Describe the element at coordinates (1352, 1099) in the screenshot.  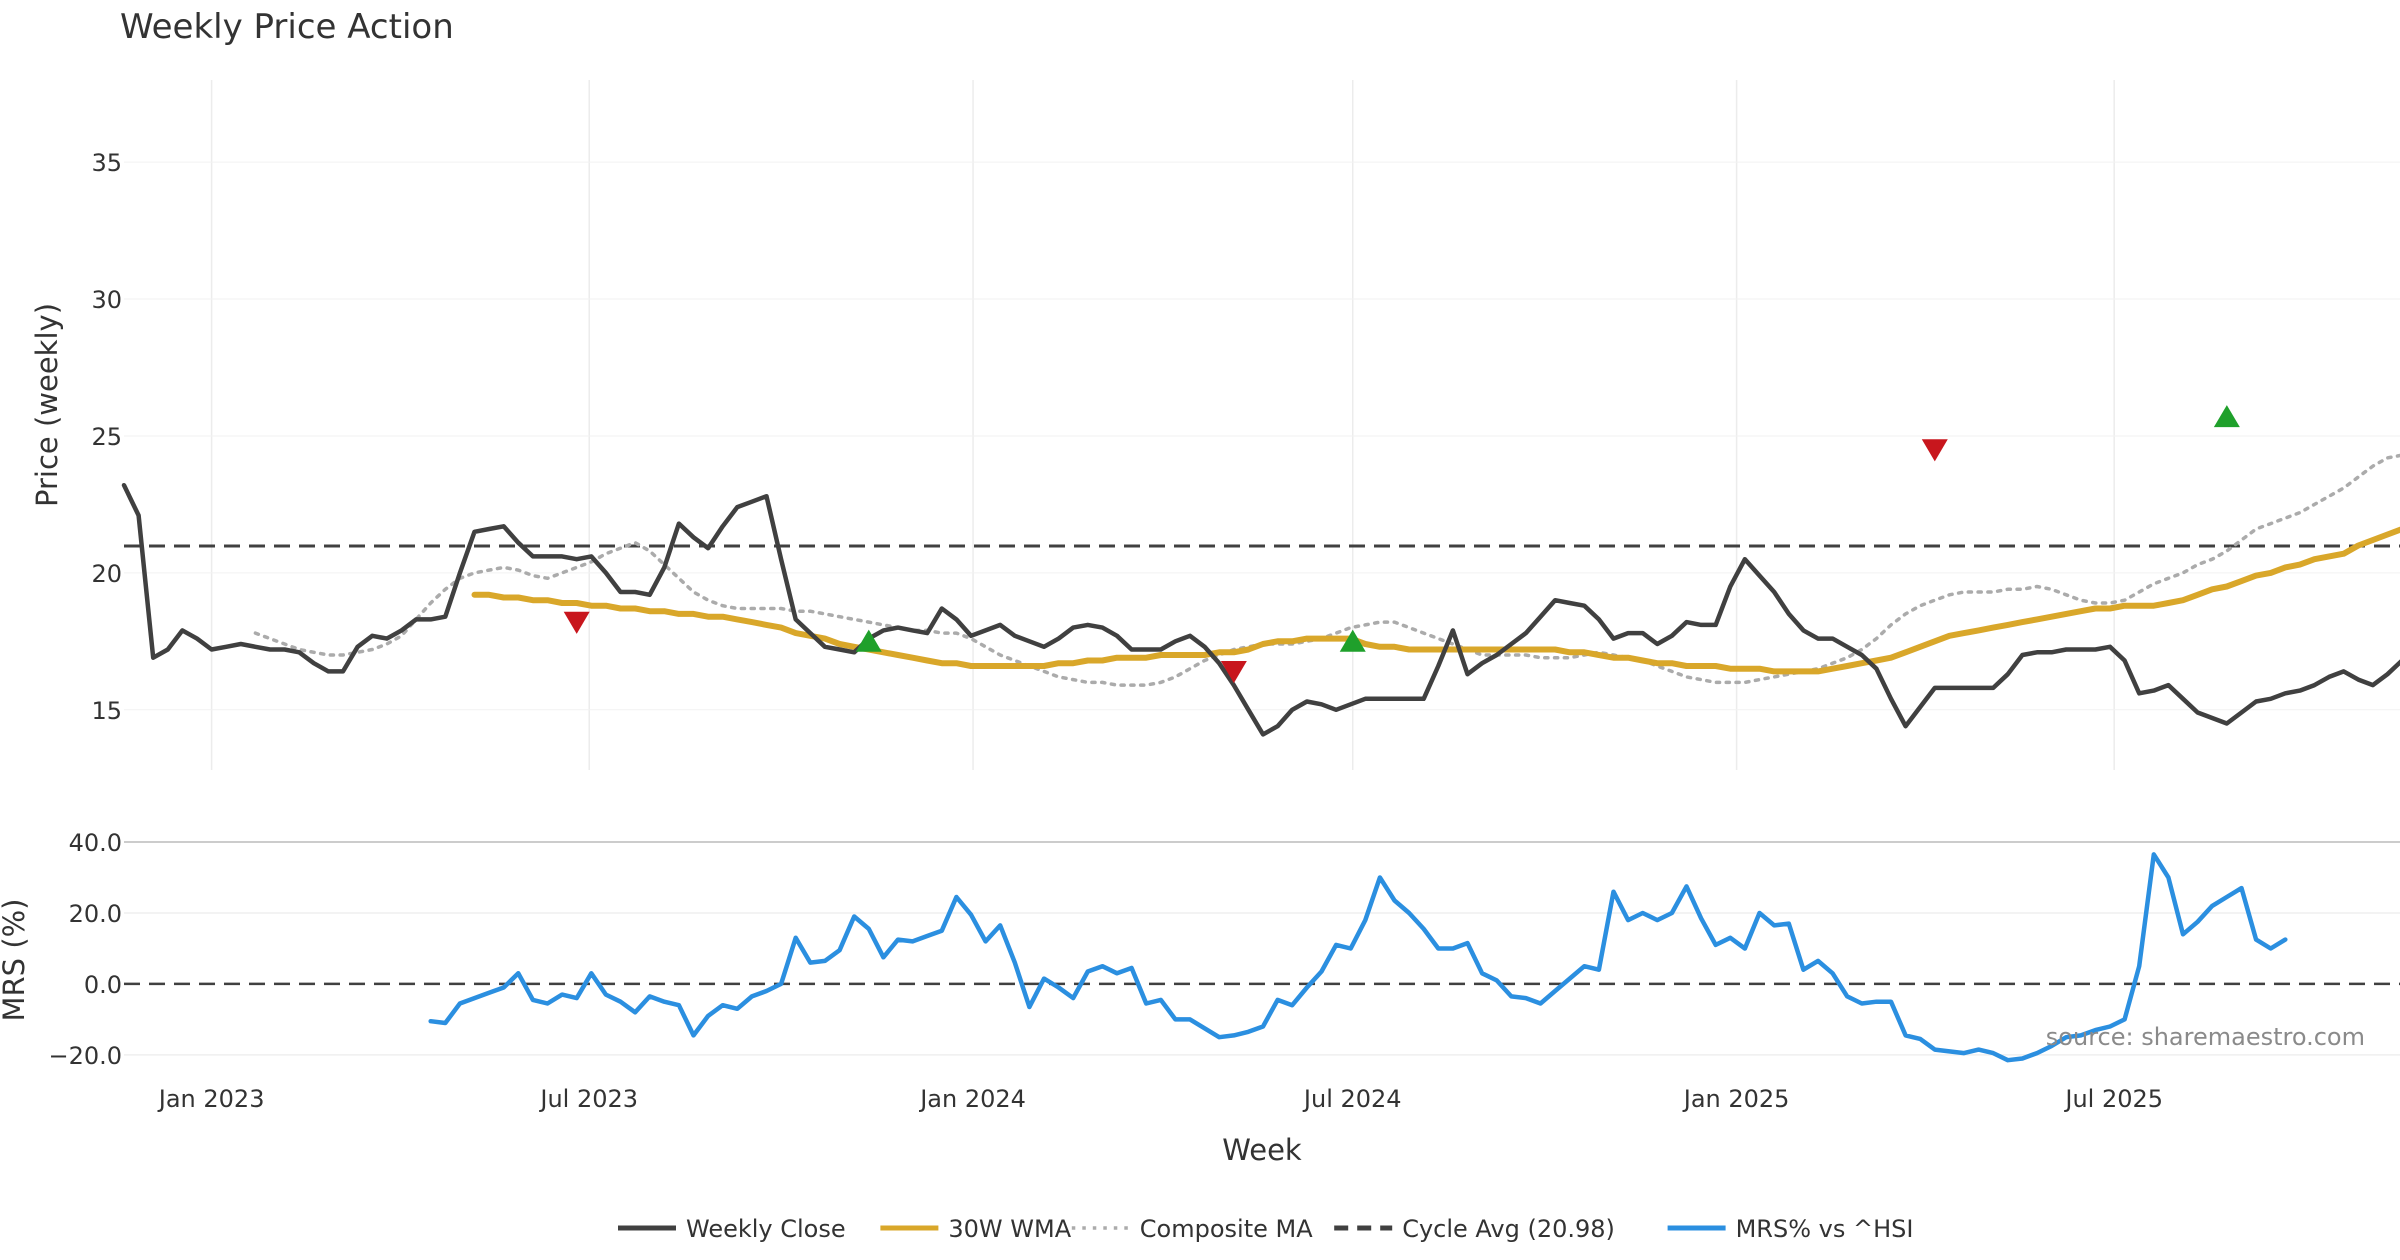
I see `x-tick-label: Jul 2024` at that location.